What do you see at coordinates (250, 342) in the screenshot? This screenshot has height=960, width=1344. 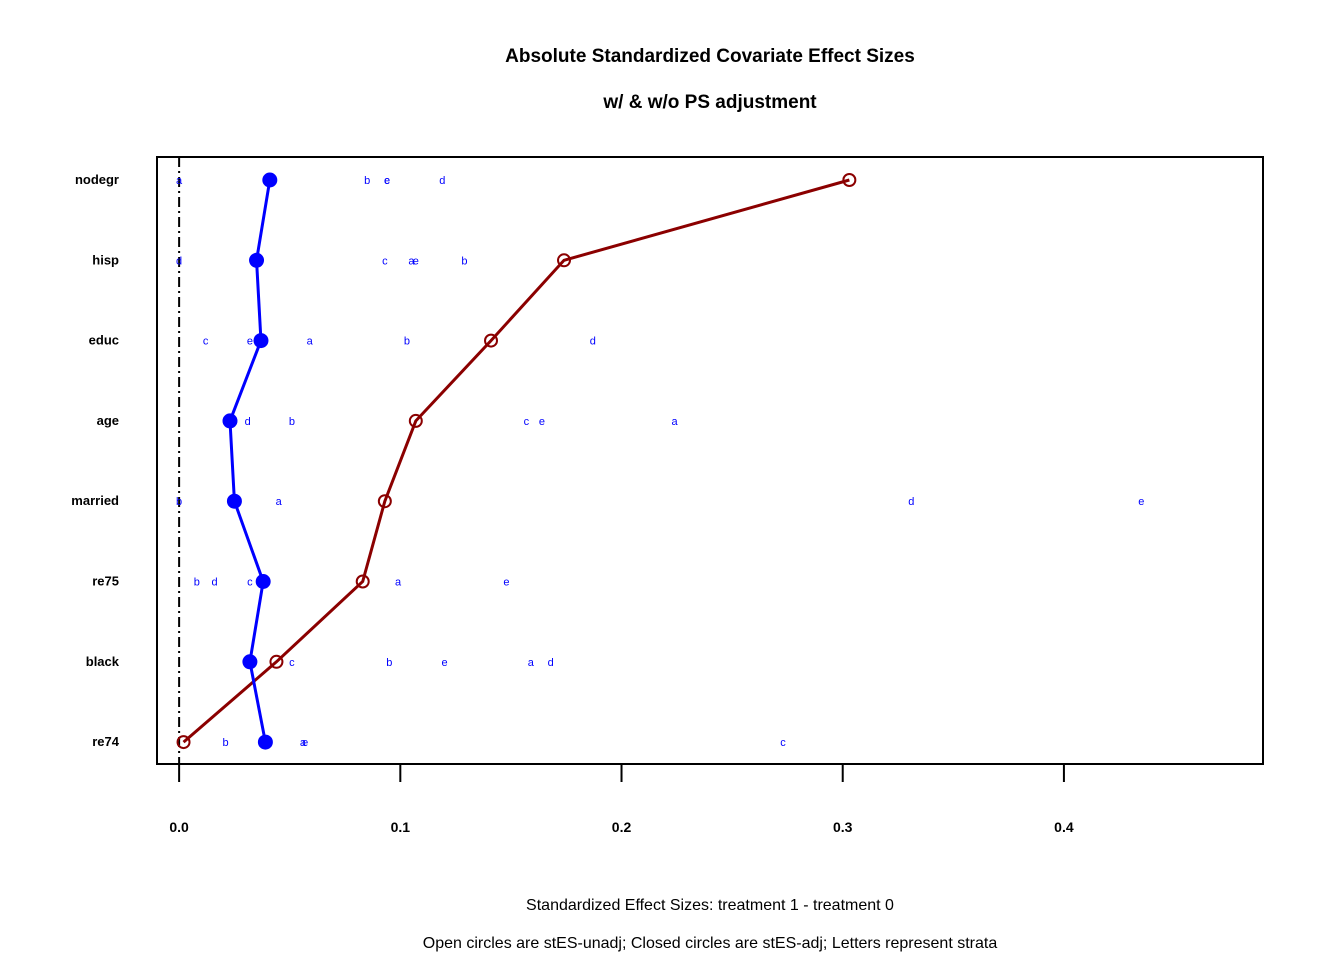 I see `strata-letter-educ: e` at bounding box center [250, 342].